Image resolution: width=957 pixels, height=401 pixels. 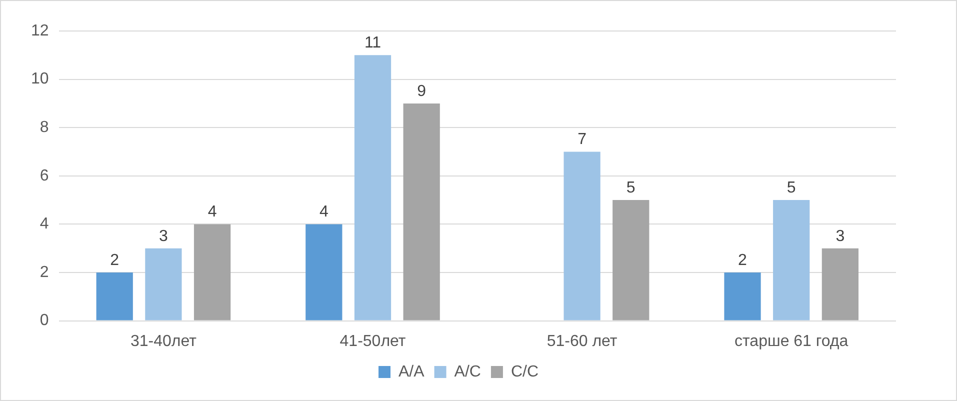 What do you see at coordinates (44, 224) in the screenshot?
I see `y-tick-label: 4` at bounding box center [44, 224].